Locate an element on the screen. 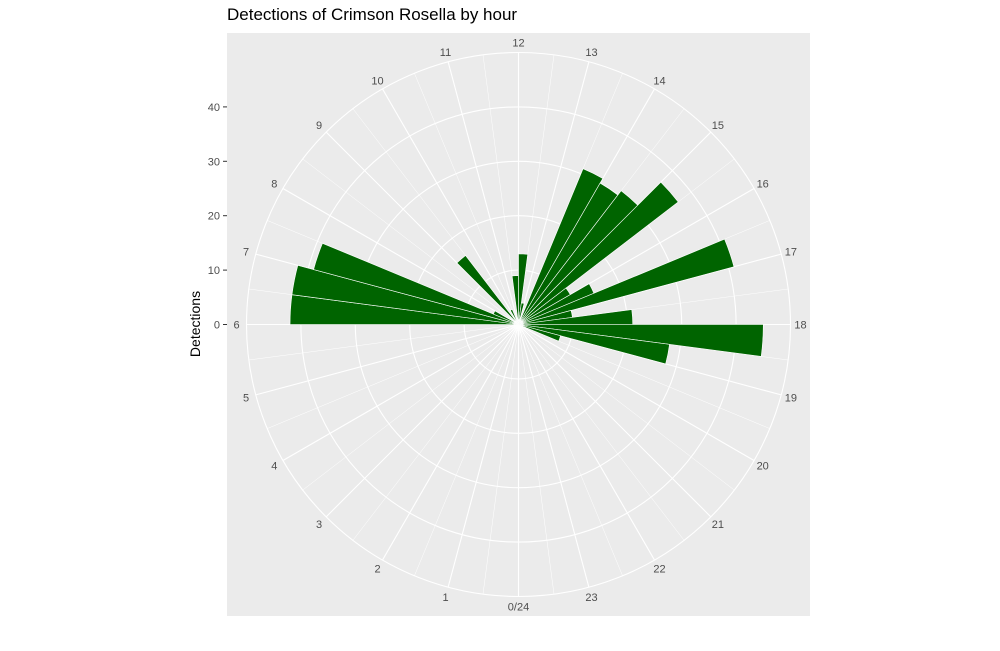 The width and height of the screenshot is (1000, 651). hour-label: 7 is located at coordinates (246, 253).